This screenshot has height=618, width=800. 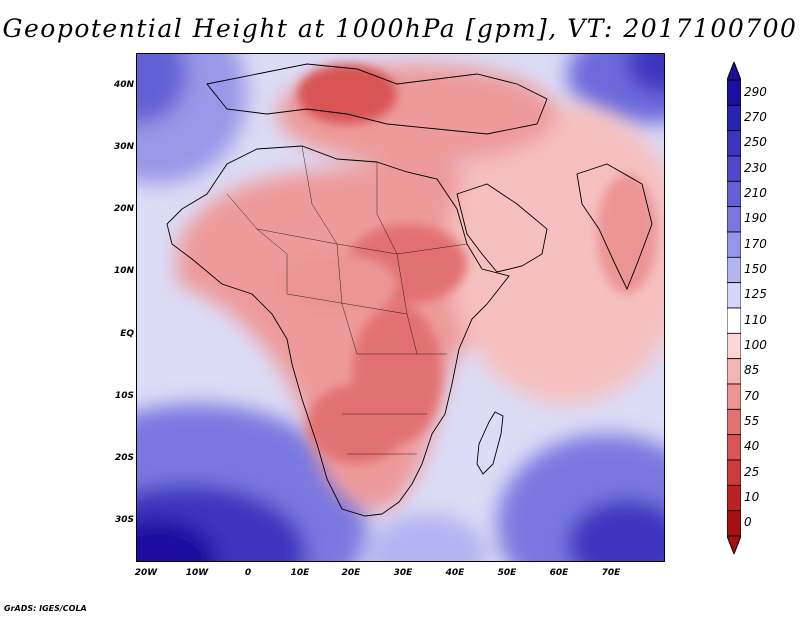 I want to click on colorbar-level-label: 70, so click(x=752, y=395).